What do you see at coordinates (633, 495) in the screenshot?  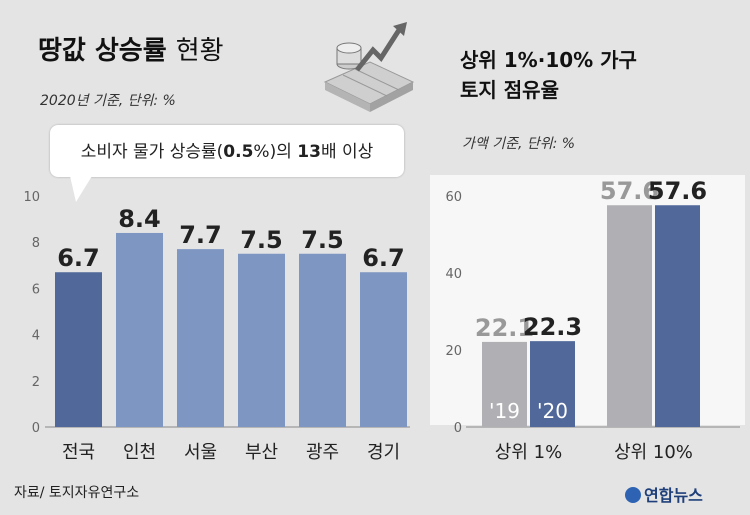 I see `logo-mark-icon` at bounding box center [633, 495].